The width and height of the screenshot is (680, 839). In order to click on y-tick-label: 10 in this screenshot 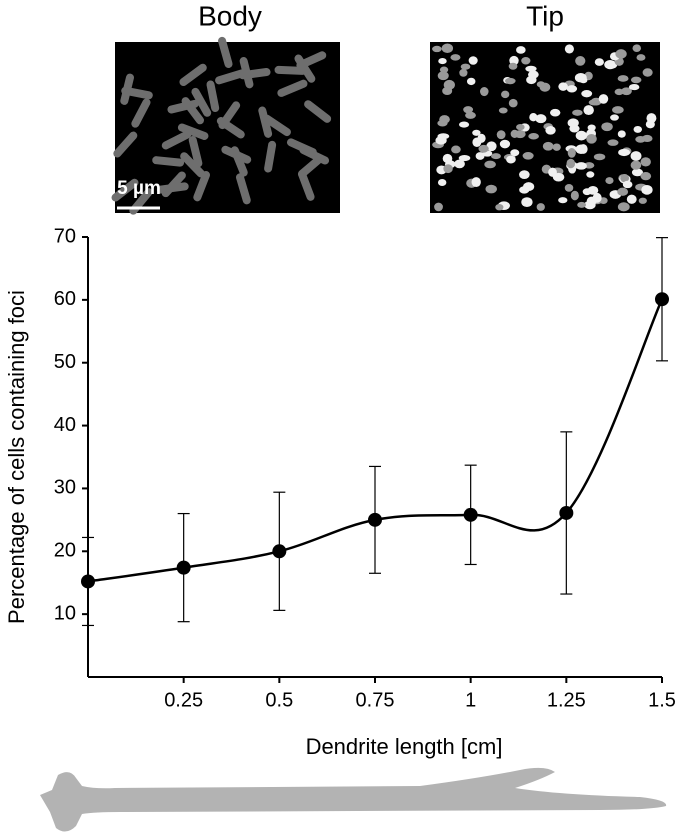, I will do `click(65, 613)`.